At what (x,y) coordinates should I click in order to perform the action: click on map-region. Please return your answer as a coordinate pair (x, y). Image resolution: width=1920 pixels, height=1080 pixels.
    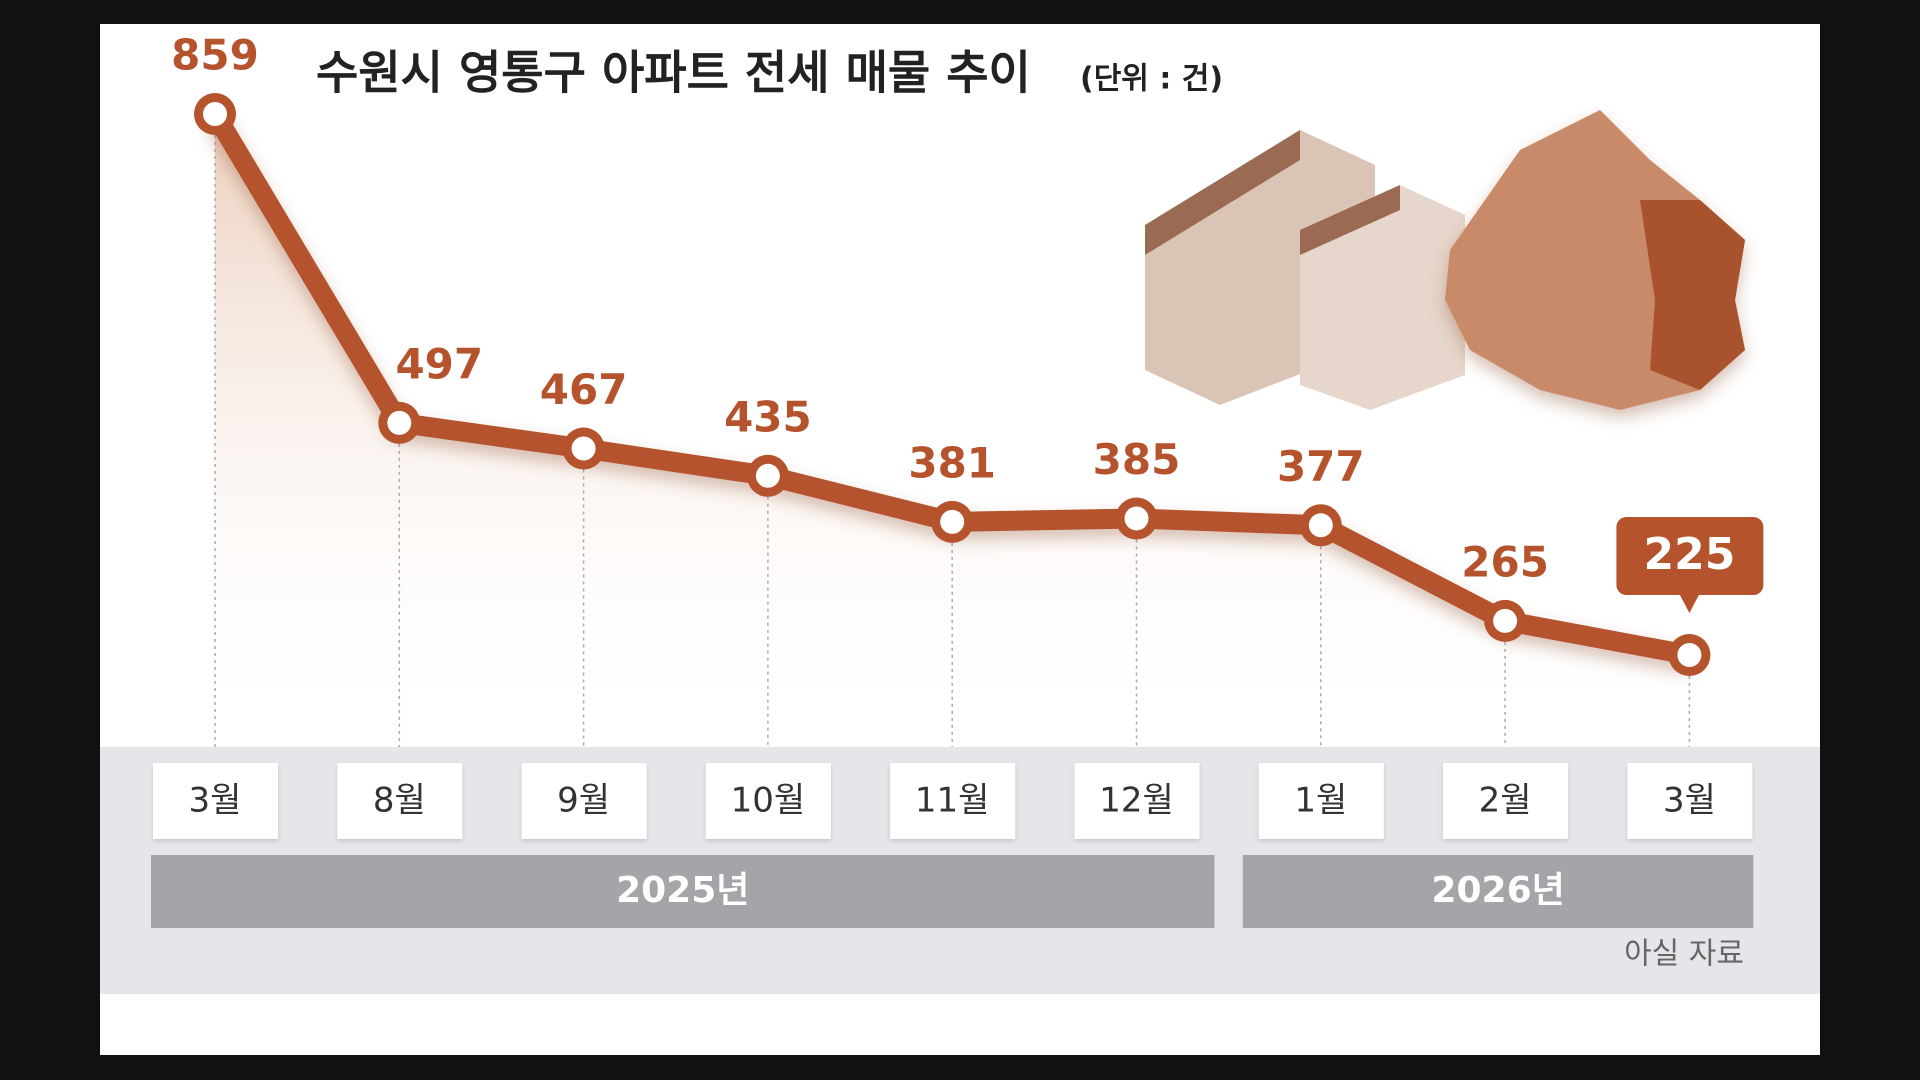
    Looking at the image, I should click on (1692, 295).